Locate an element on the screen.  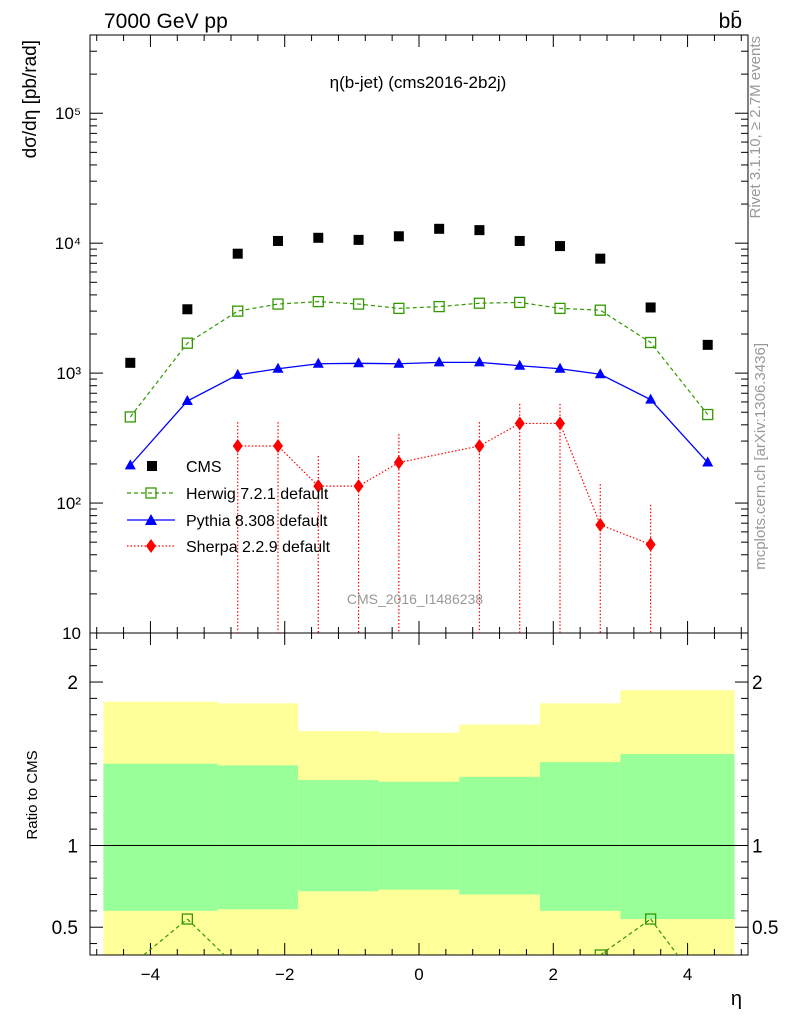
y-tick-label-main: 10³ is located at coordinates (68, 373).